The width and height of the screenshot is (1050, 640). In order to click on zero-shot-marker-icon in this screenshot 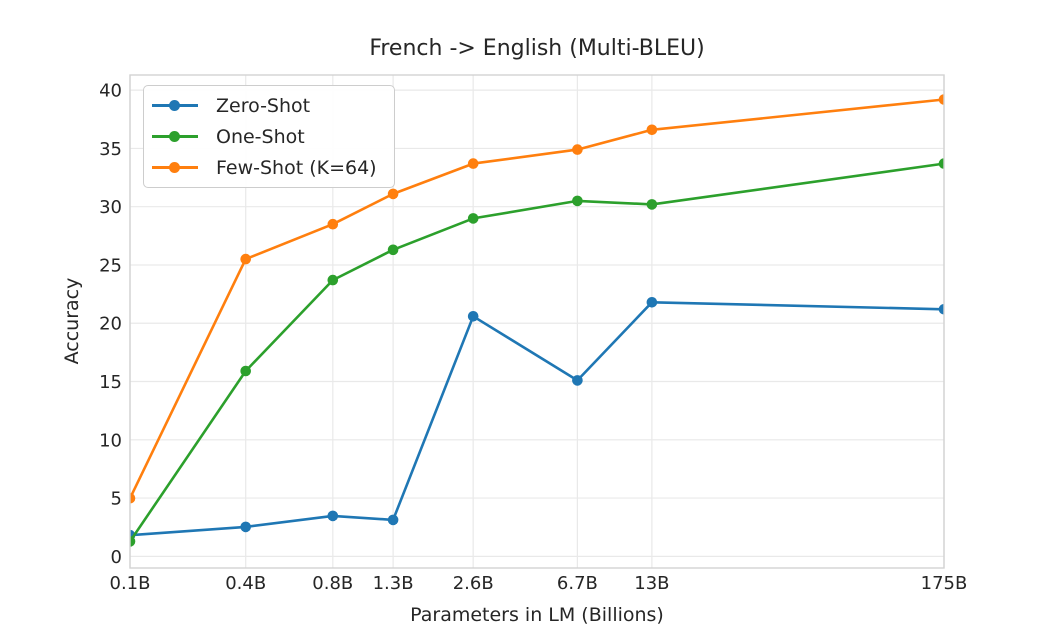, I will do `click(175, 106)`.